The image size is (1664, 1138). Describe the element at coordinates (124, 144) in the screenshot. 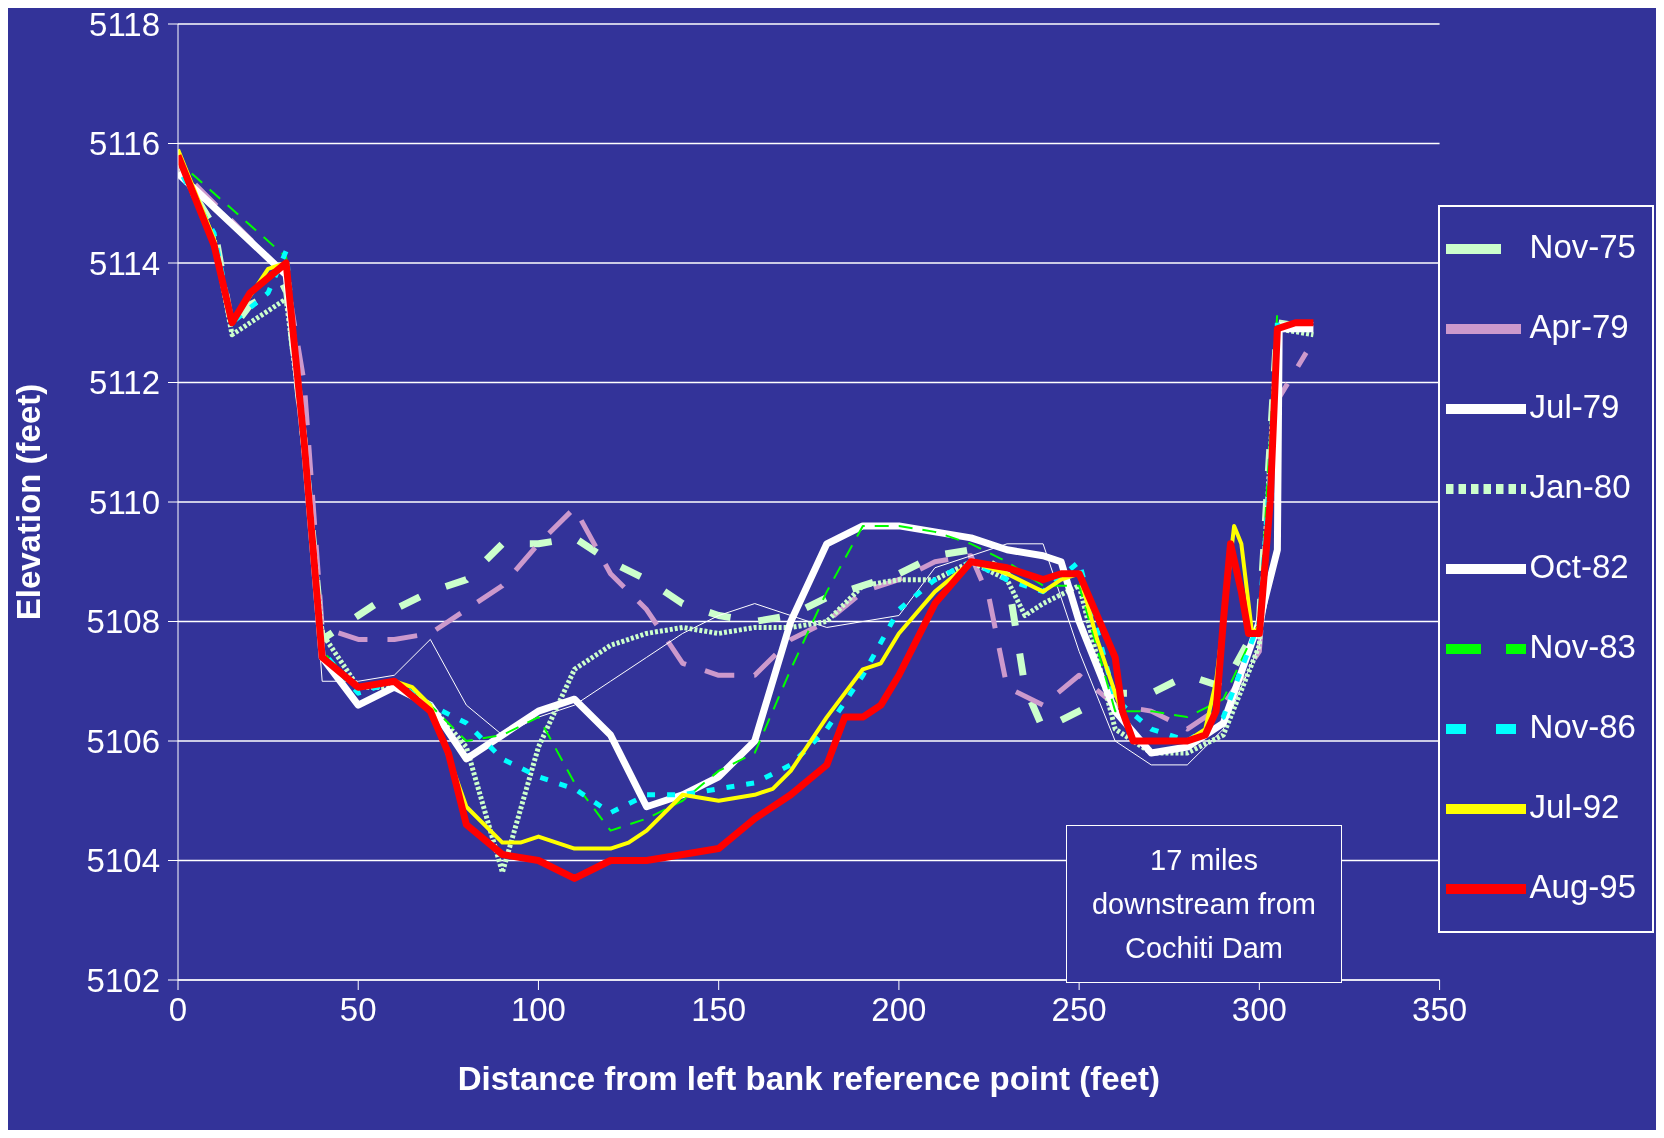

I see `y-tick-label: 5116` at that location.